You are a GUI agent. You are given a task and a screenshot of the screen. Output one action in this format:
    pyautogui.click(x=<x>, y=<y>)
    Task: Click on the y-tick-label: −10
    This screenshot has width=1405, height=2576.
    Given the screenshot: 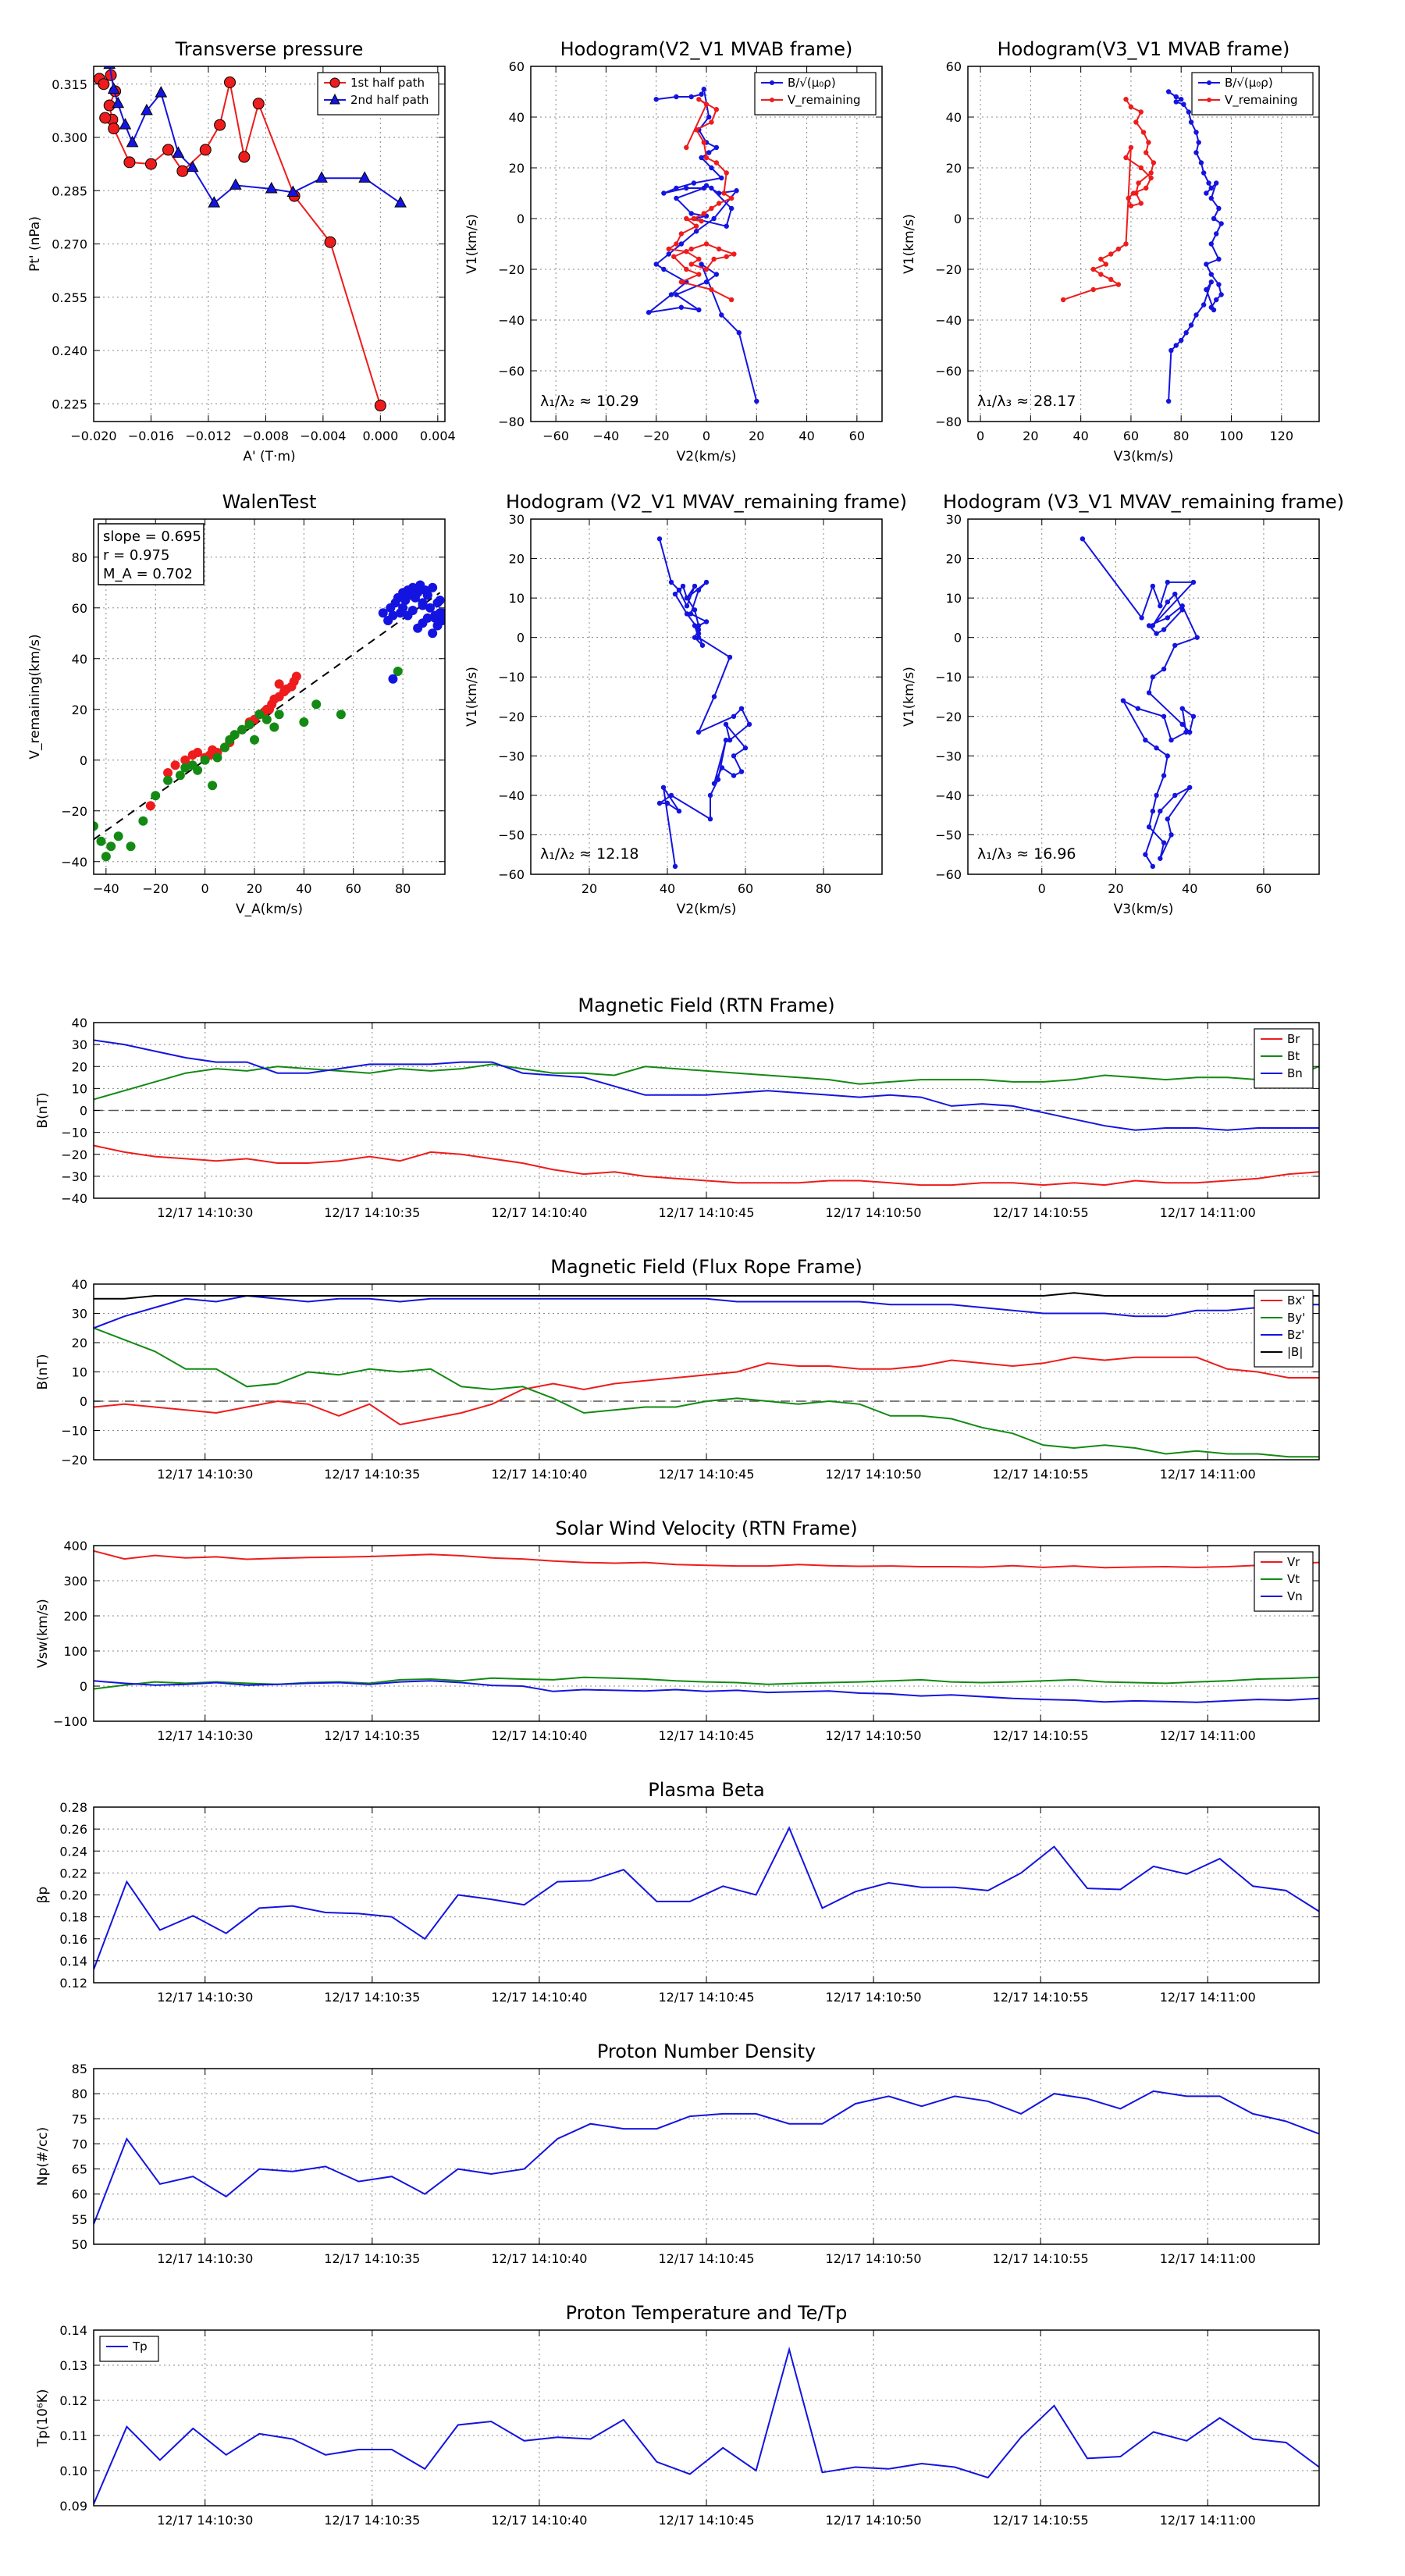 What is the action you would take?
    pyautogui.click(x=949, y=677)
    